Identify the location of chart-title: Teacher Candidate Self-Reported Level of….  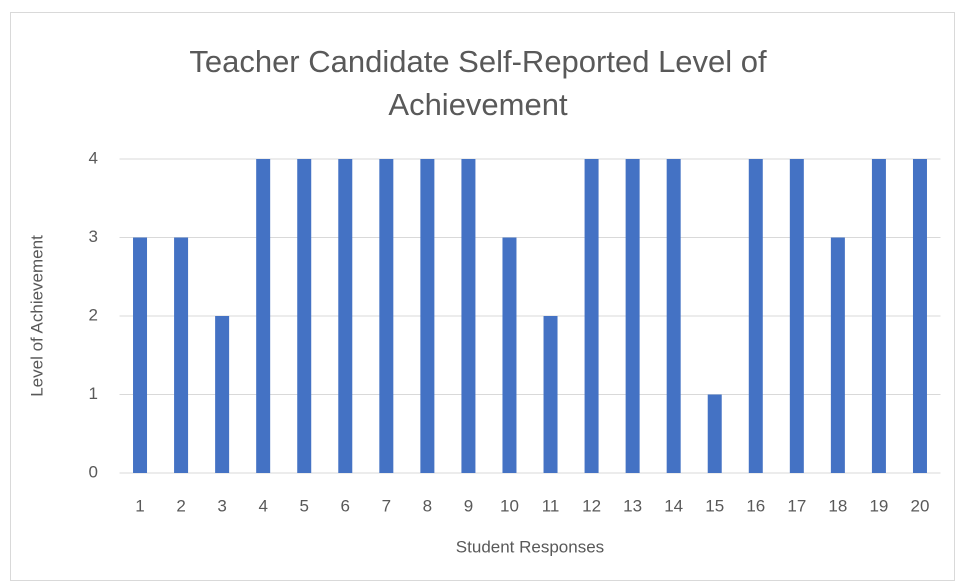
(478, 83).